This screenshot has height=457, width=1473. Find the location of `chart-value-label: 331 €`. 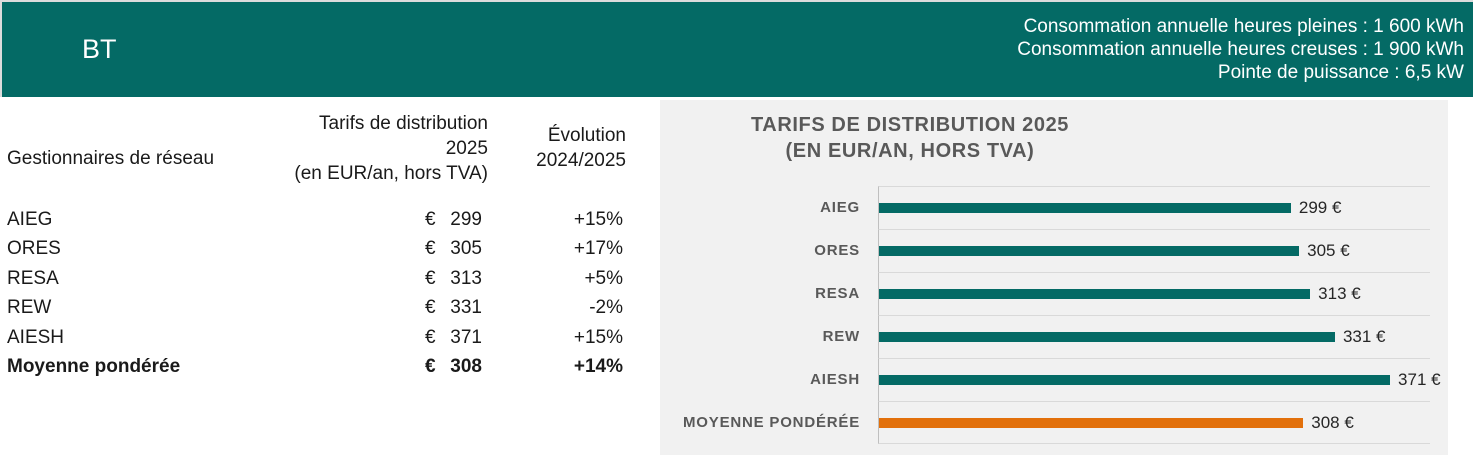

chart-value-label: 331 € is located at coordinates (1364, 336).